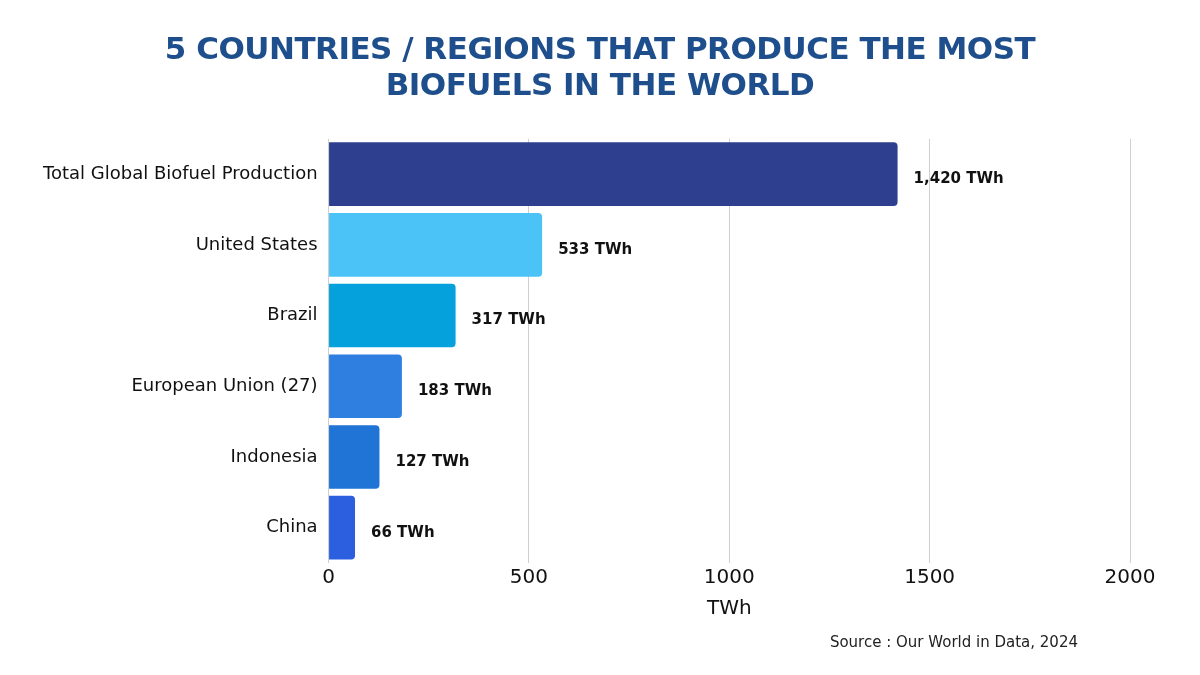  Describe the element at coordinates (1130, 576) in the screenshot. I see `x-tick-label: 2000` at that location.